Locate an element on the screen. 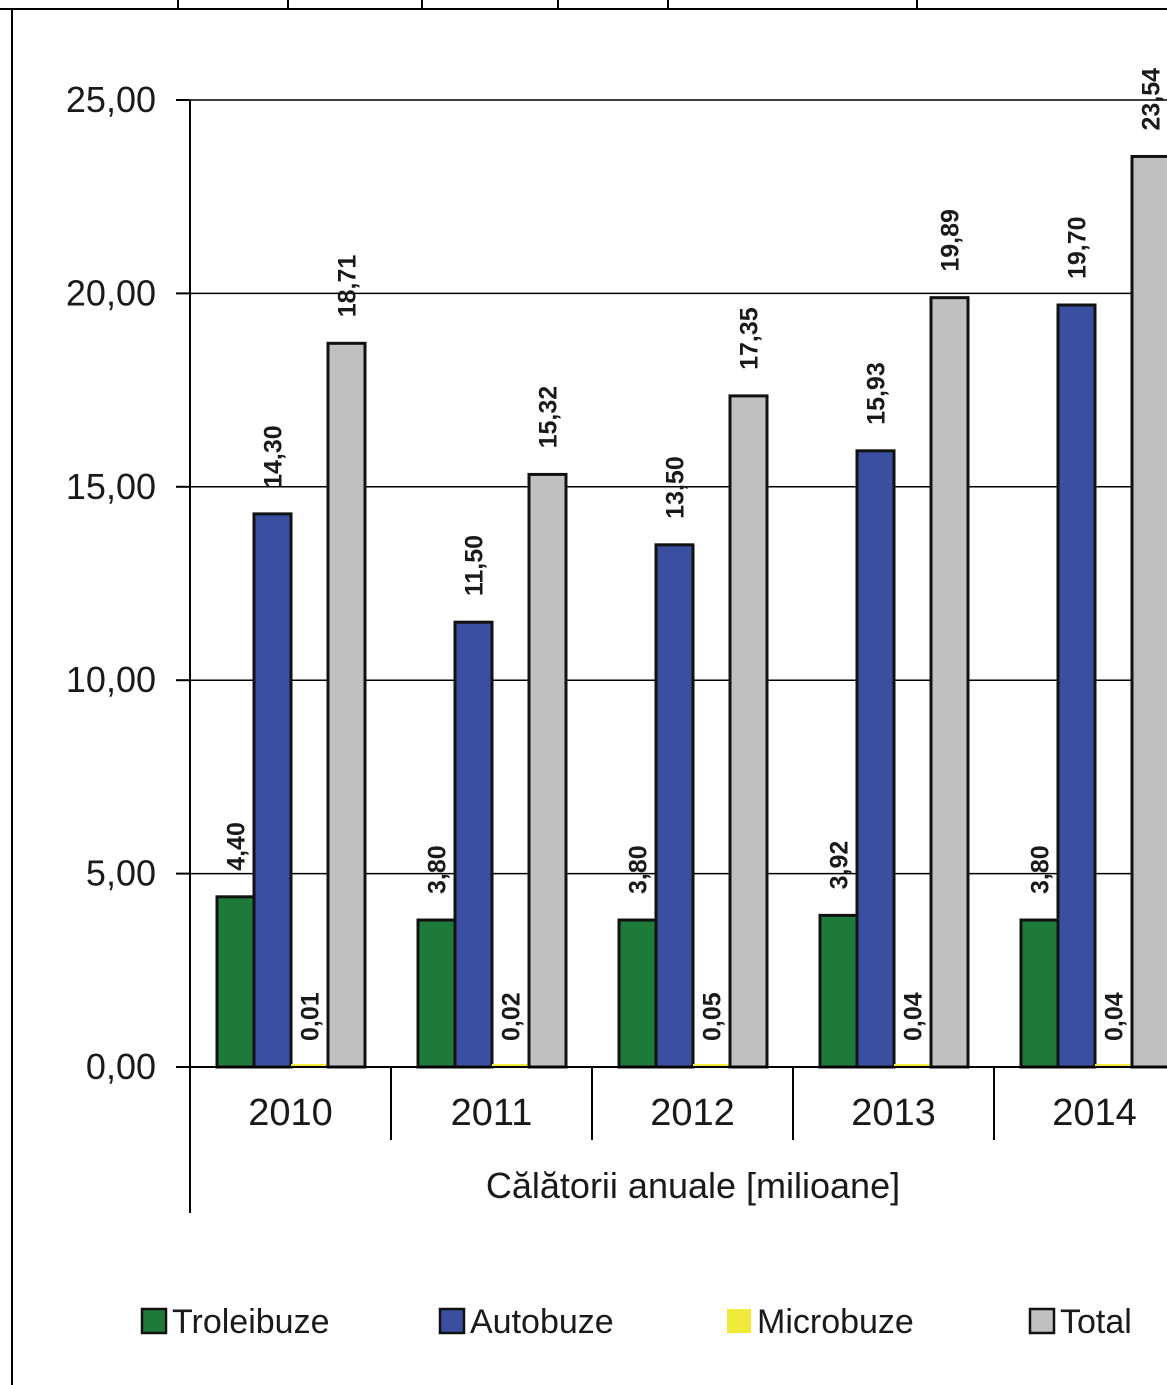  legend-label-autobuze: Autobuze is located at coordinates (542, 1322).